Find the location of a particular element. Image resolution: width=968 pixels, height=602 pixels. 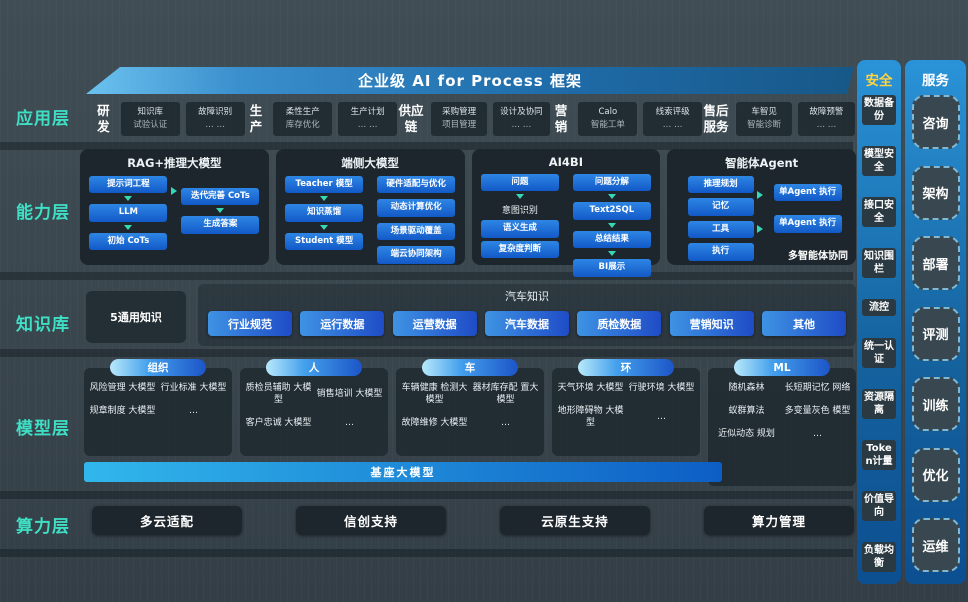

model-group-pill: 车 is located at coordinates (470, 367).